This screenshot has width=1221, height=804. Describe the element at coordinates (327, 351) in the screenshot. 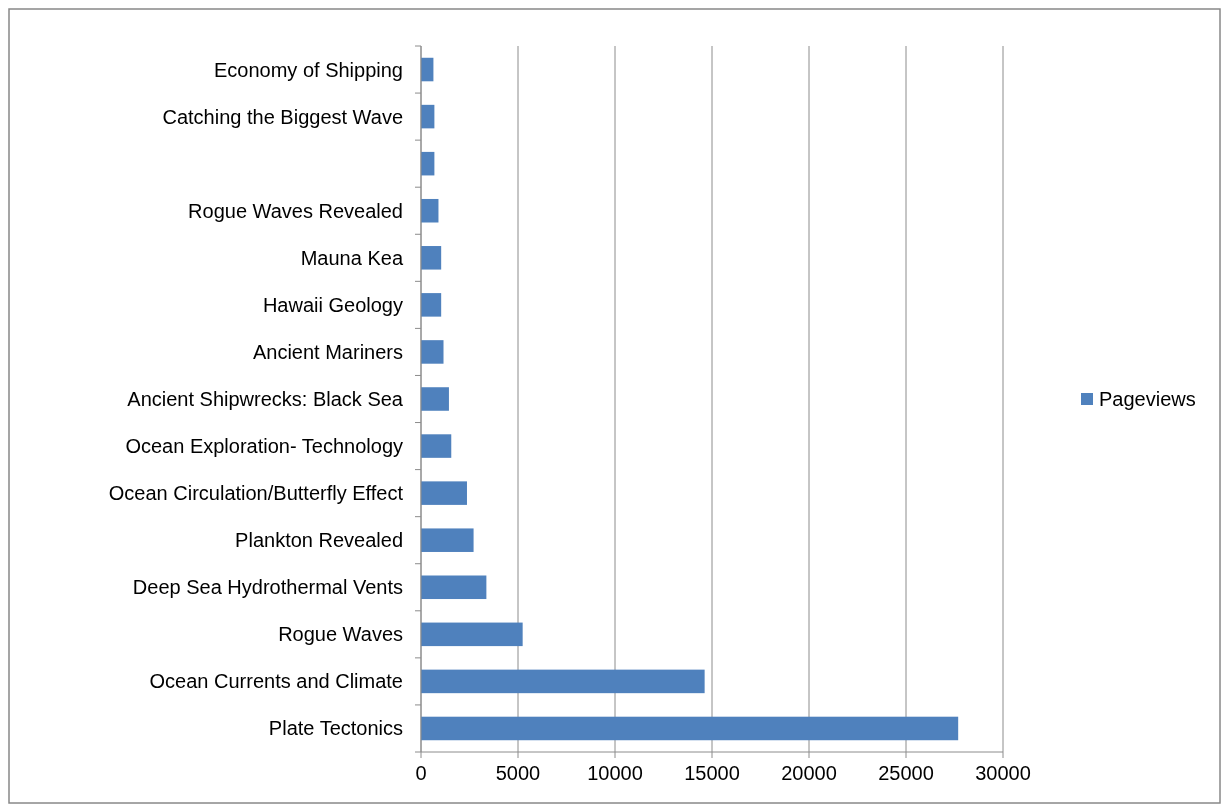

I see `y-tick-label: Ancient Mariners` at that location.